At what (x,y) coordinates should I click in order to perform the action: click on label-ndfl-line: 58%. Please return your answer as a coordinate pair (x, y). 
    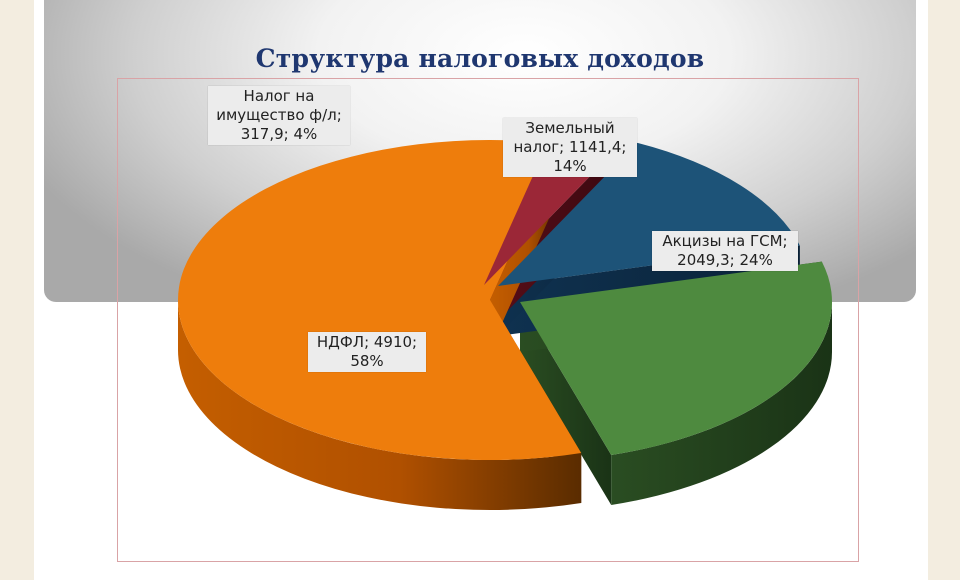
    Looking at the image, I should click on (367, 361).